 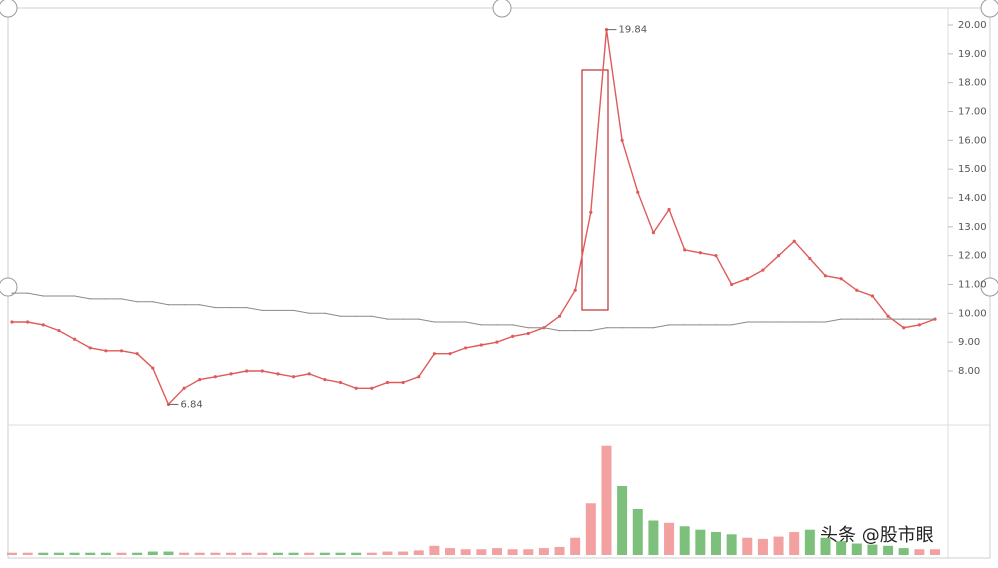 What do you see at coordinates (972, 198) in the screenshot?
I see `y-tick-label: 14.00` at bounding box center [972, 198].